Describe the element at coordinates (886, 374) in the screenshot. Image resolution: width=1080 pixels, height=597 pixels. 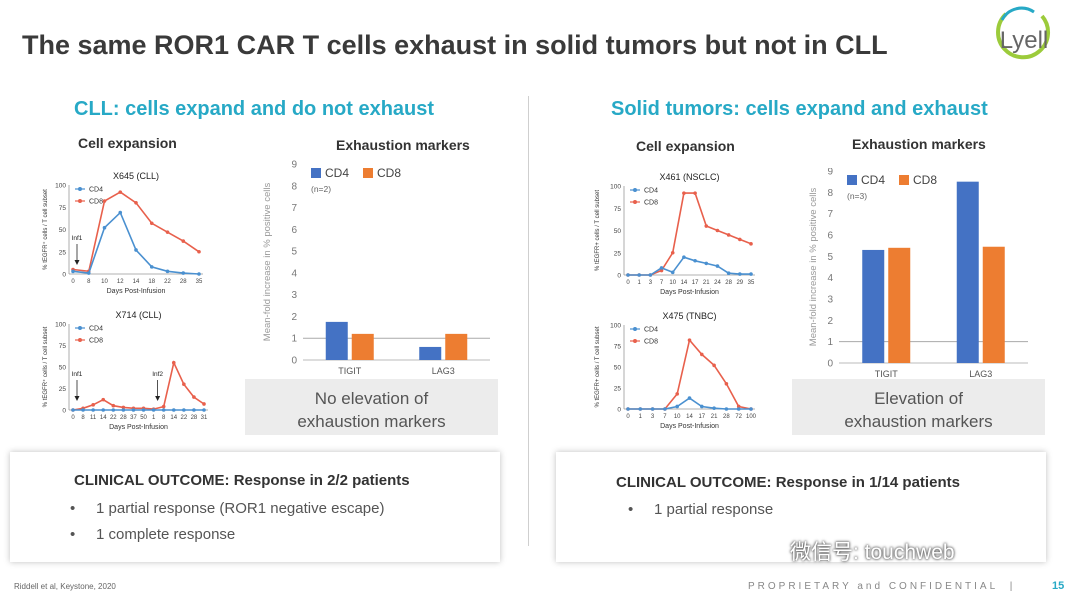
I see `x-tick-label: TIGIT` at that location.